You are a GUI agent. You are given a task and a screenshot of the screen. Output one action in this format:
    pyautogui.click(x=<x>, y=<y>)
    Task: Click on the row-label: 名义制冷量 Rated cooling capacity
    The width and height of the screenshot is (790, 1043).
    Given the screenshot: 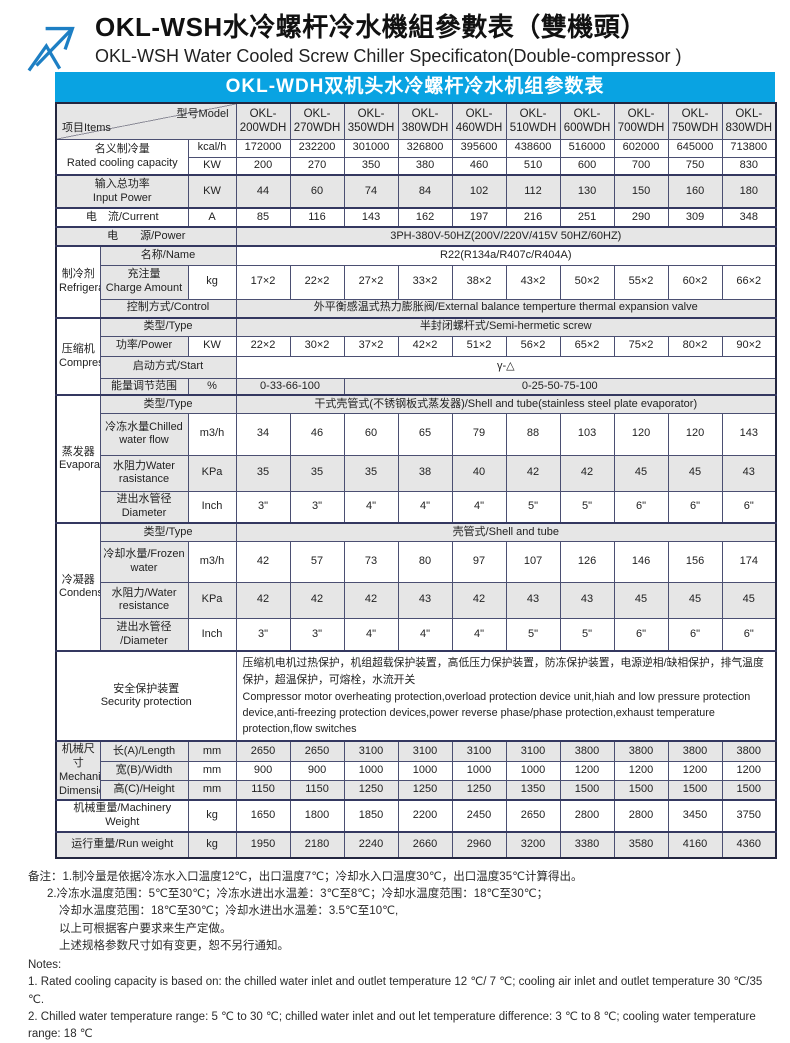 What is the action you would take?
    pyautogui.click(x=122, y=157)
    